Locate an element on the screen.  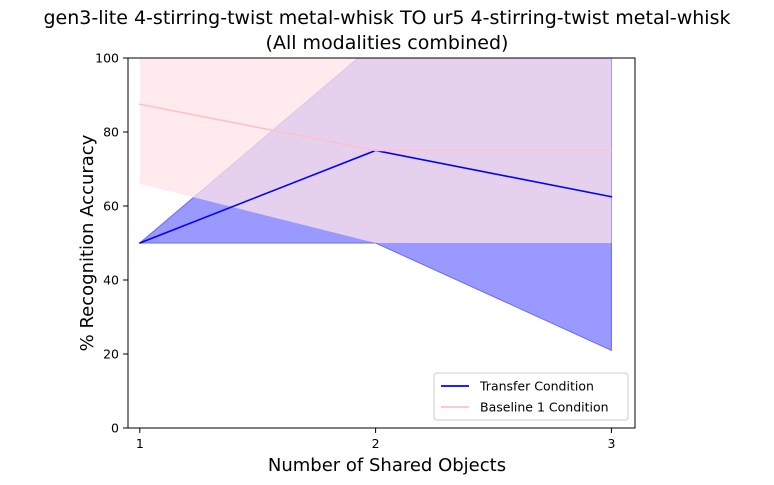
y-tick-label: 60 is located at coordinates (111, 206).